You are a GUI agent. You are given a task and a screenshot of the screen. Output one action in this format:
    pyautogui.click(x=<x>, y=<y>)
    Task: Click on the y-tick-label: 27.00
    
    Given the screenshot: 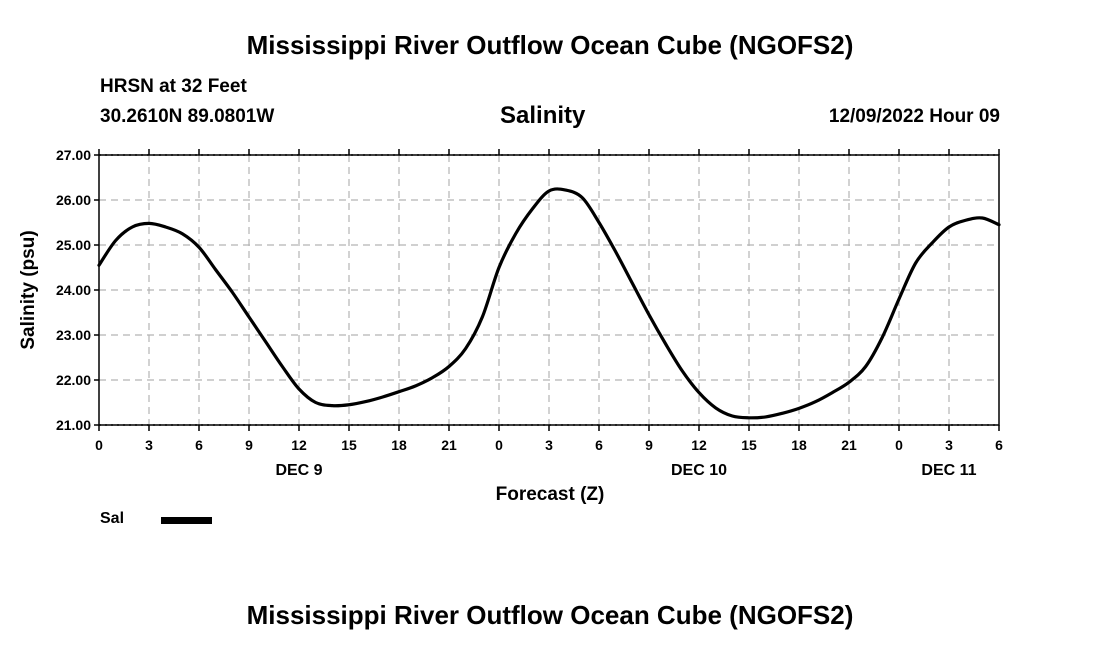 What is the action you would take?
    pyautogui.click(x=73, y=155)
    